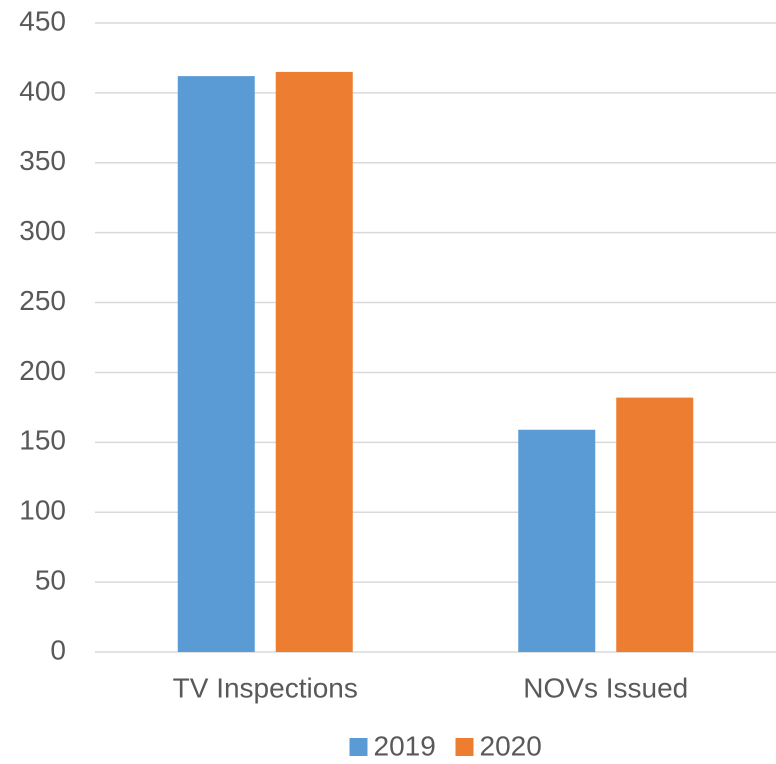 The height and width of the screenshot is (764, 776). Describe the element at coordinates (42, 300) in the screenshot. I see `y-tick-label: 250` at that location.